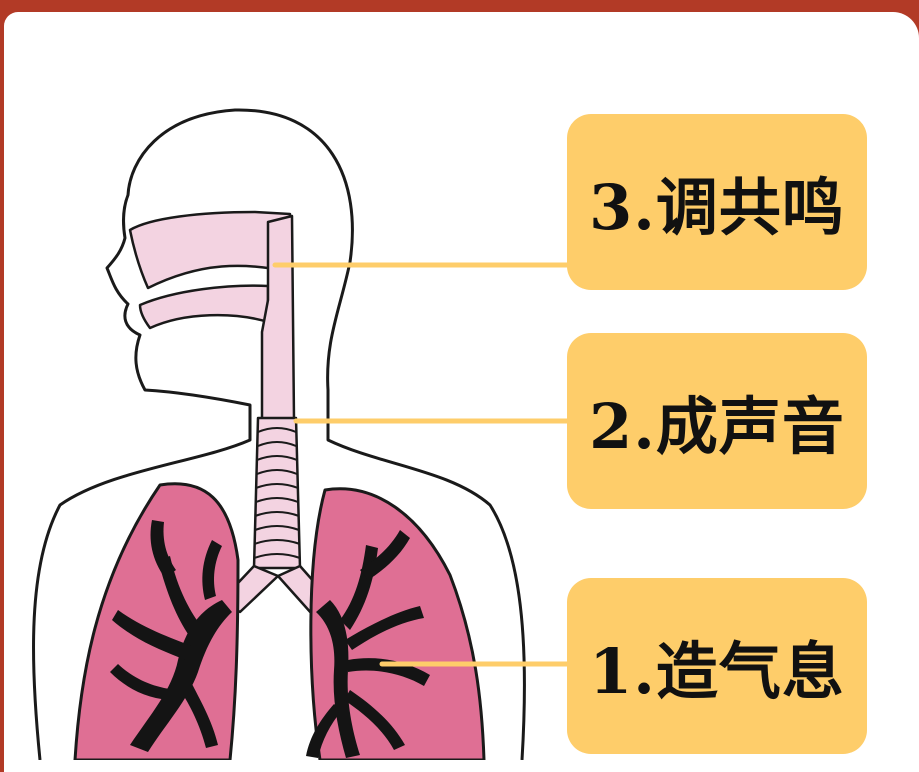  Describe the element at coordinates (210, 250) in the screenshot. I see `nasal-cavity` at that location.